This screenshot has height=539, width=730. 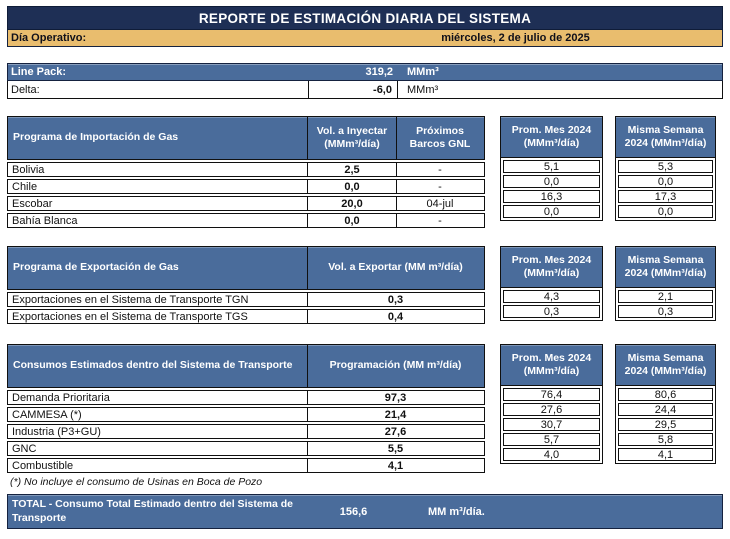 I want to click on row-vol: 27,6, so click(x=395, y=431).